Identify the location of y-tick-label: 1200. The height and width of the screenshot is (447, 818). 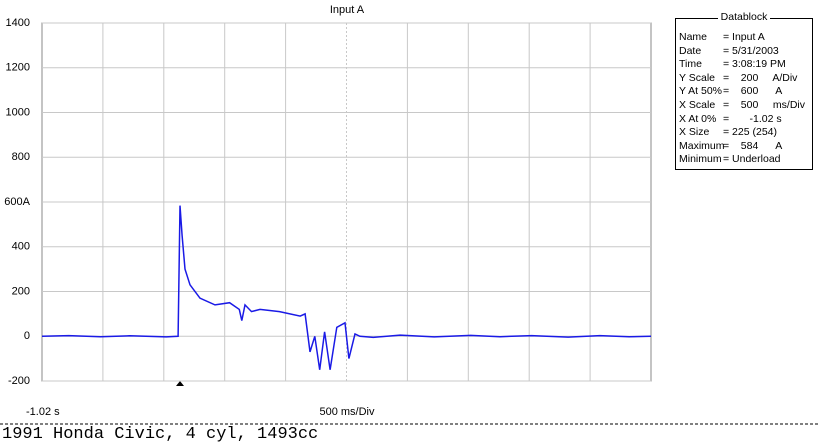
(18, 68).